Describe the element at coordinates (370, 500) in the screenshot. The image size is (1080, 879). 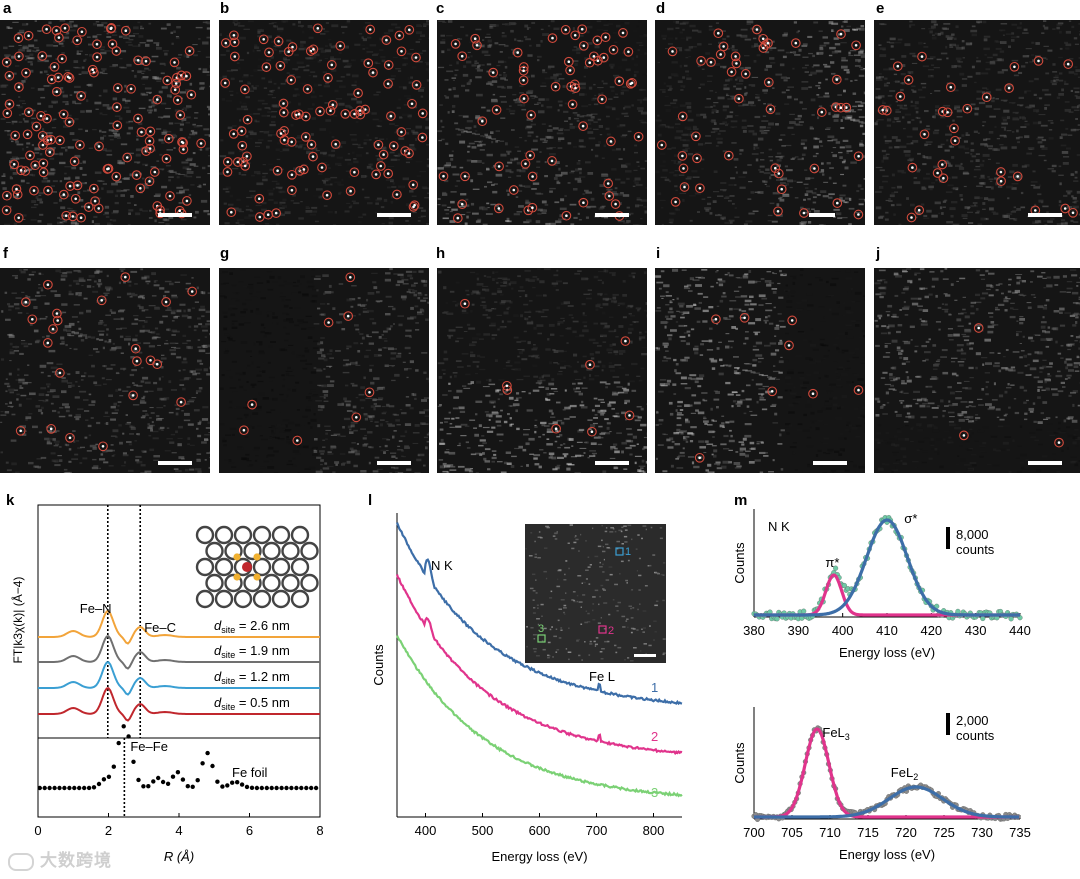
I see `panel-label-l: l` at that location.